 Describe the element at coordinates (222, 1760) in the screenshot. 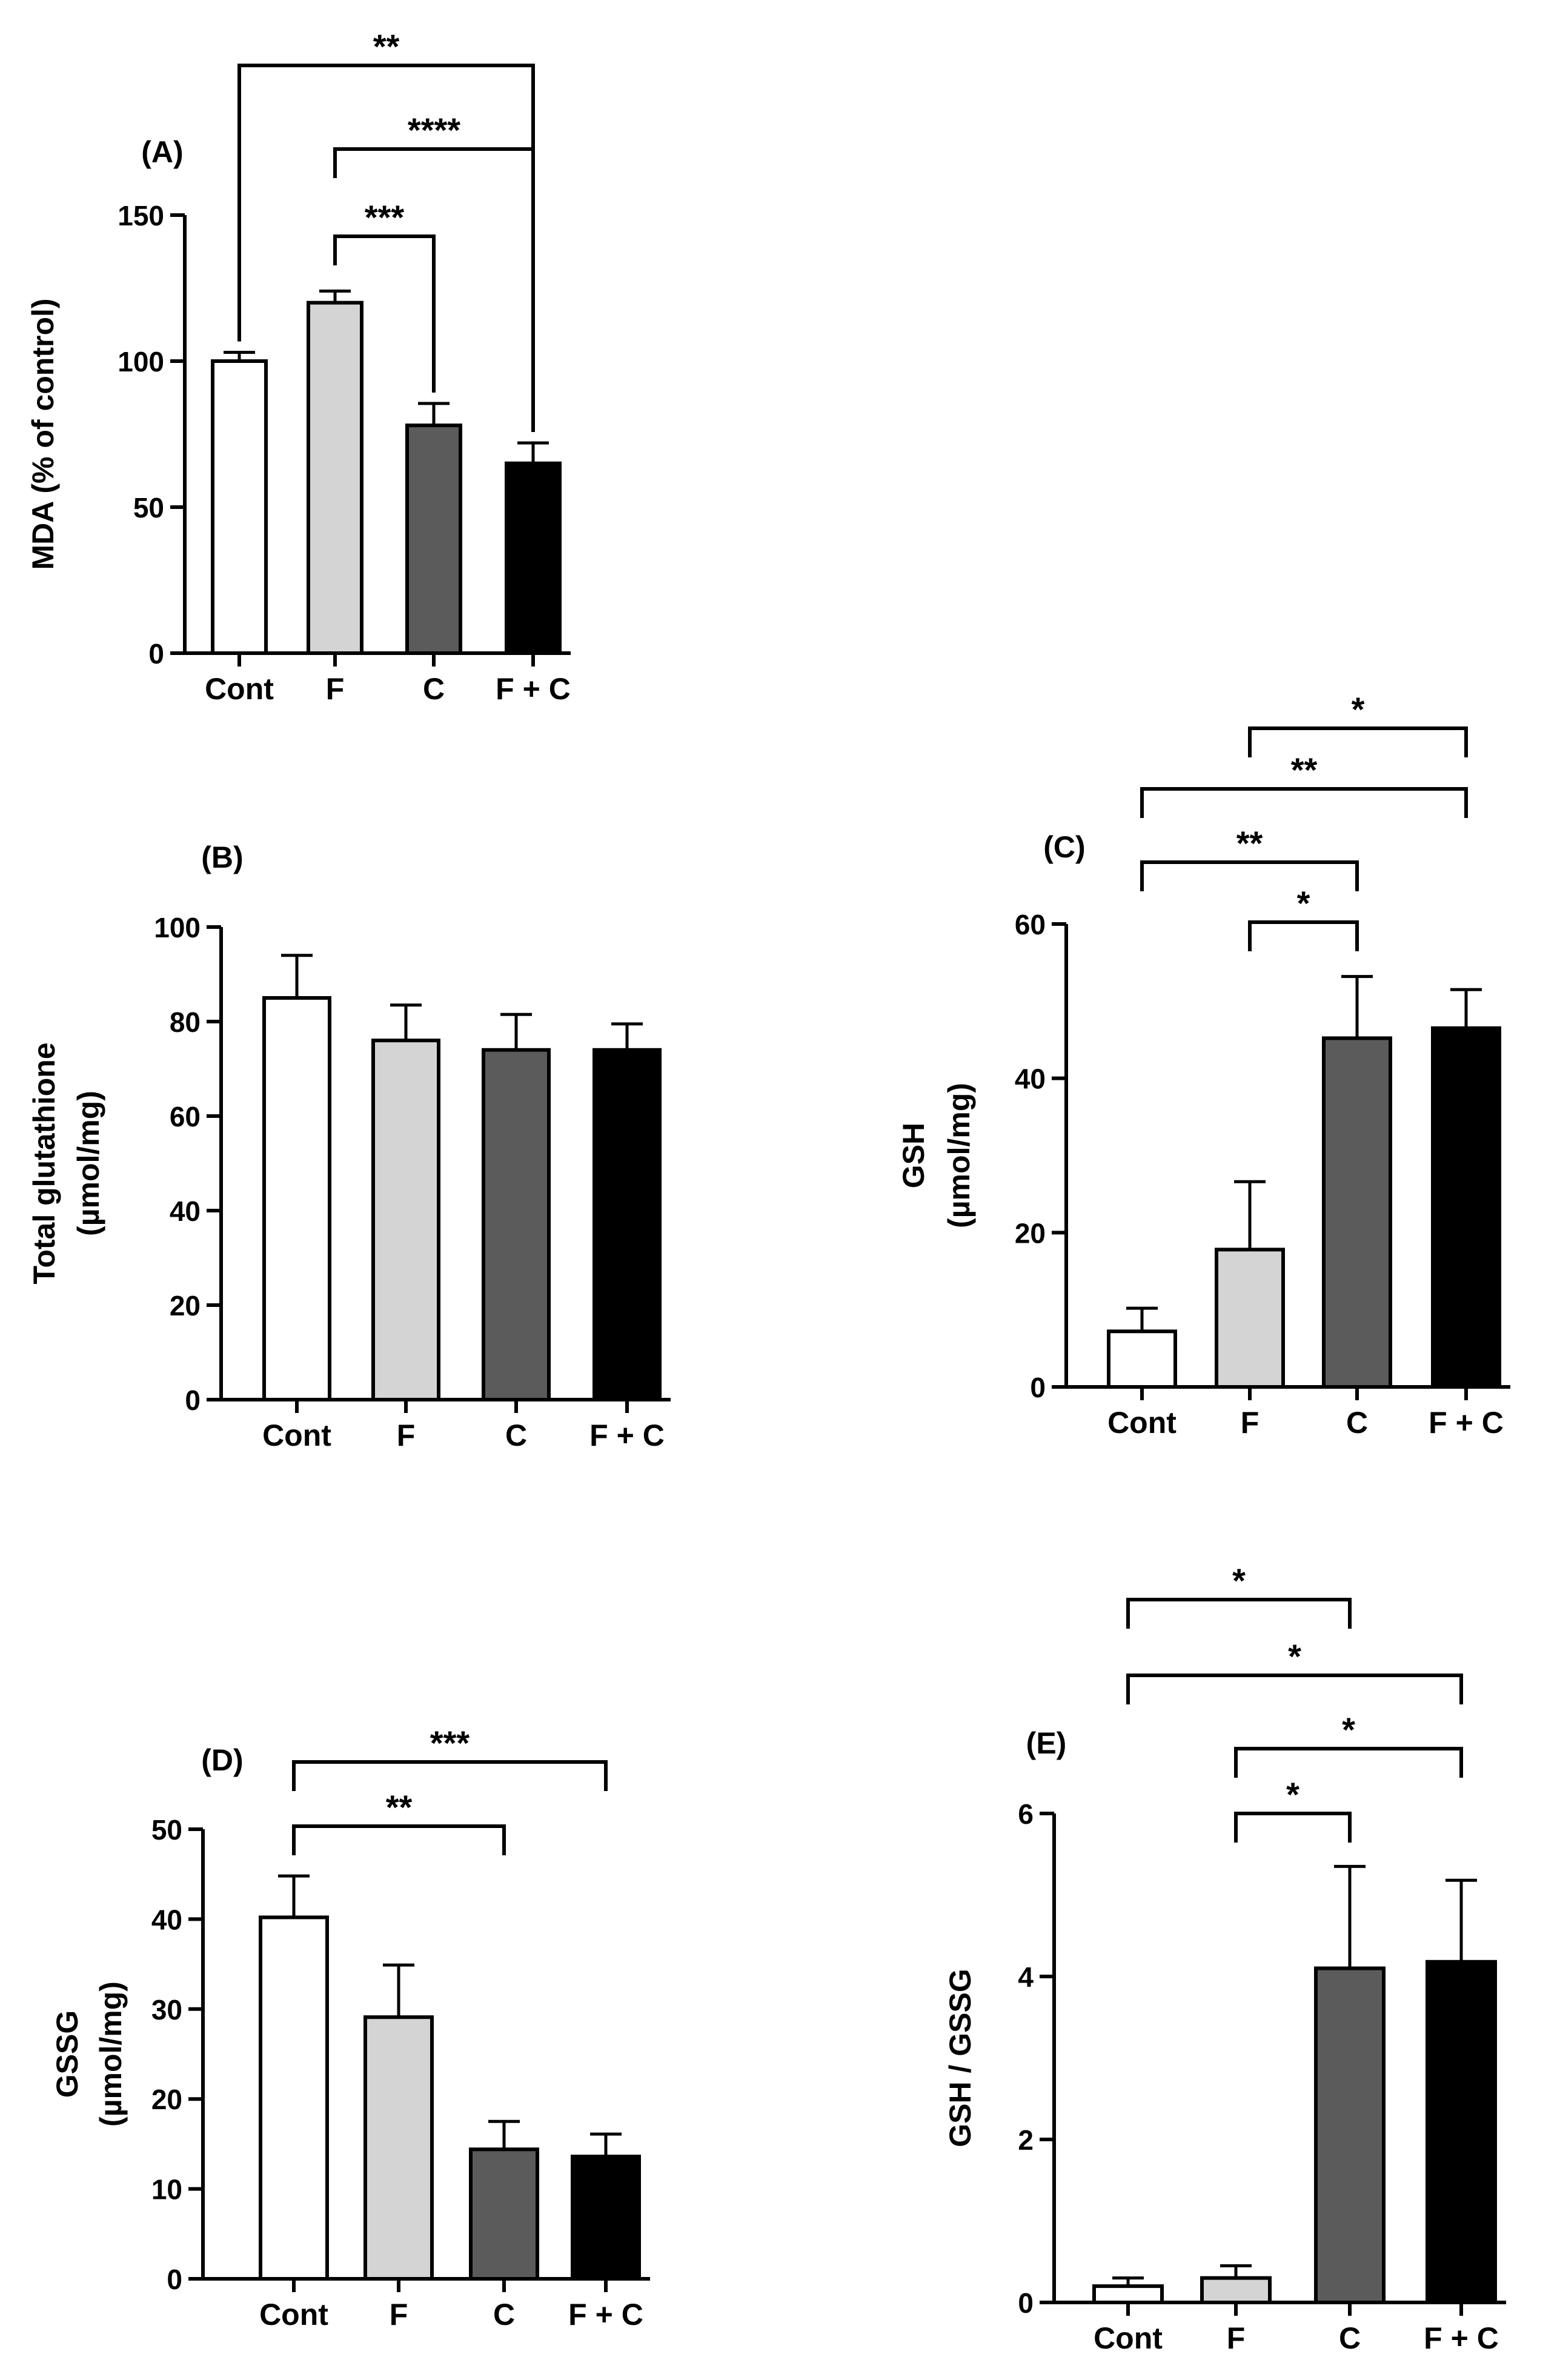

I see `panel-label: (D)` at that location.